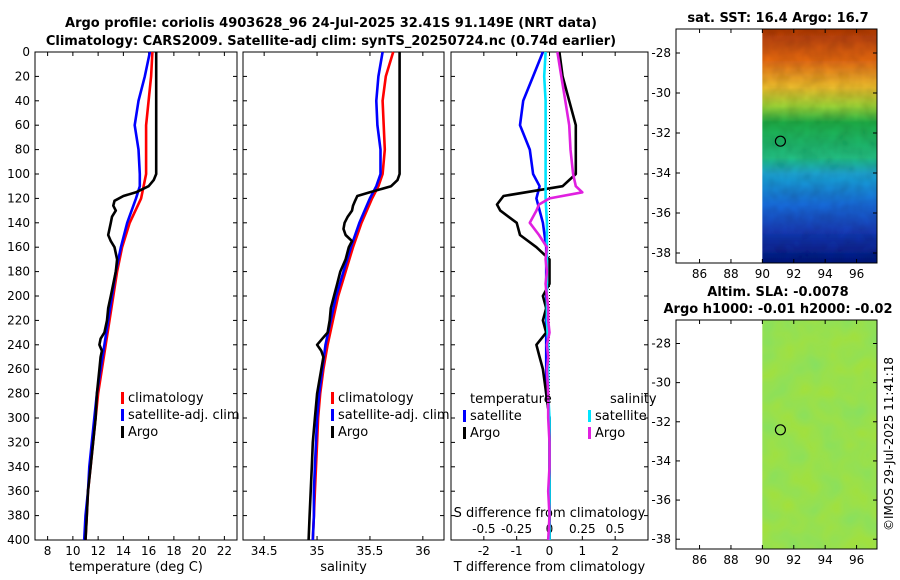  What do you see at coordinates (484, 551) in the screenshot?
I see `x-tick-label: -2` at bounding box center [484, 551].